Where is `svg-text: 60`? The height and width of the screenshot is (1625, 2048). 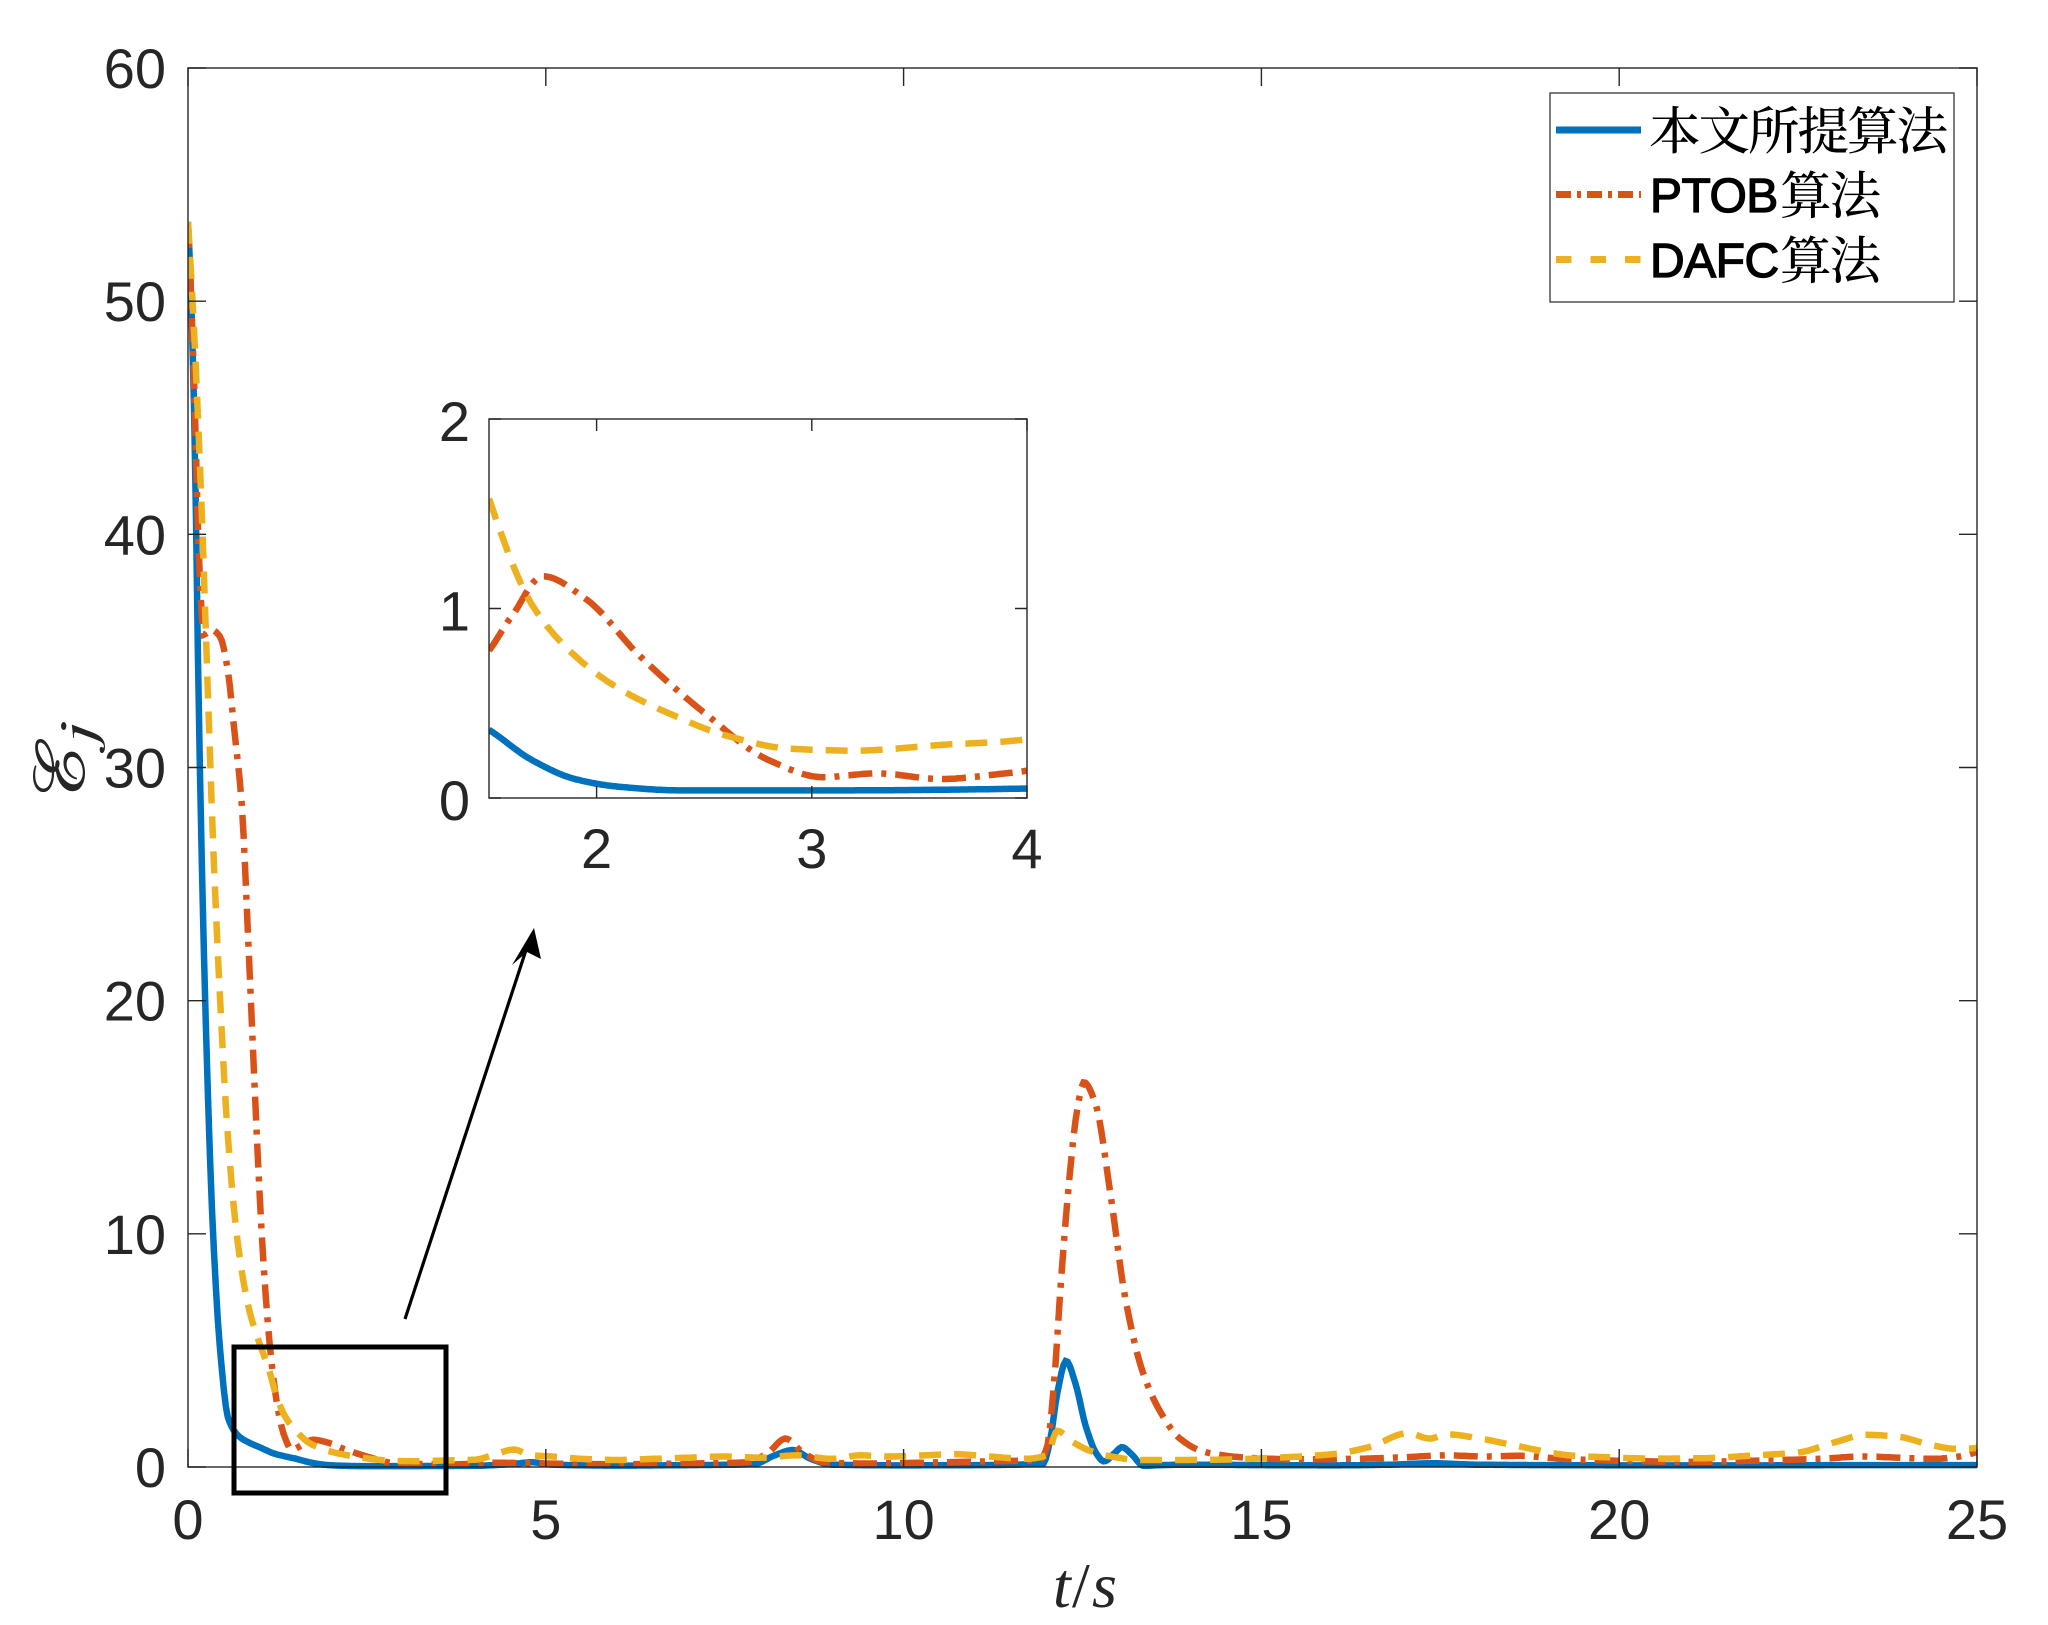 svg-text: 60 is located at coordinates (135, 68).